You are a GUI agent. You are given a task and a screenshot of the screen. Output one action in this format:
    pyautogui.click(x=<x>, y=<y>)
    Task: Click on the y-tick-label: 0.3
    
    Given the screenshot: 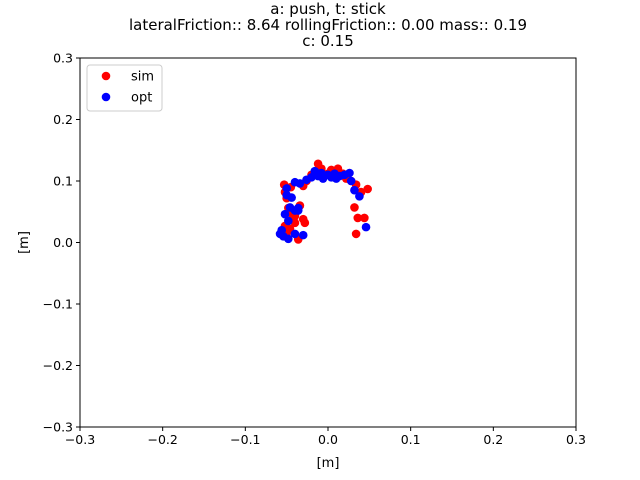 What is the action you would take?
    pyautogui.click(x=63, y=58)
    